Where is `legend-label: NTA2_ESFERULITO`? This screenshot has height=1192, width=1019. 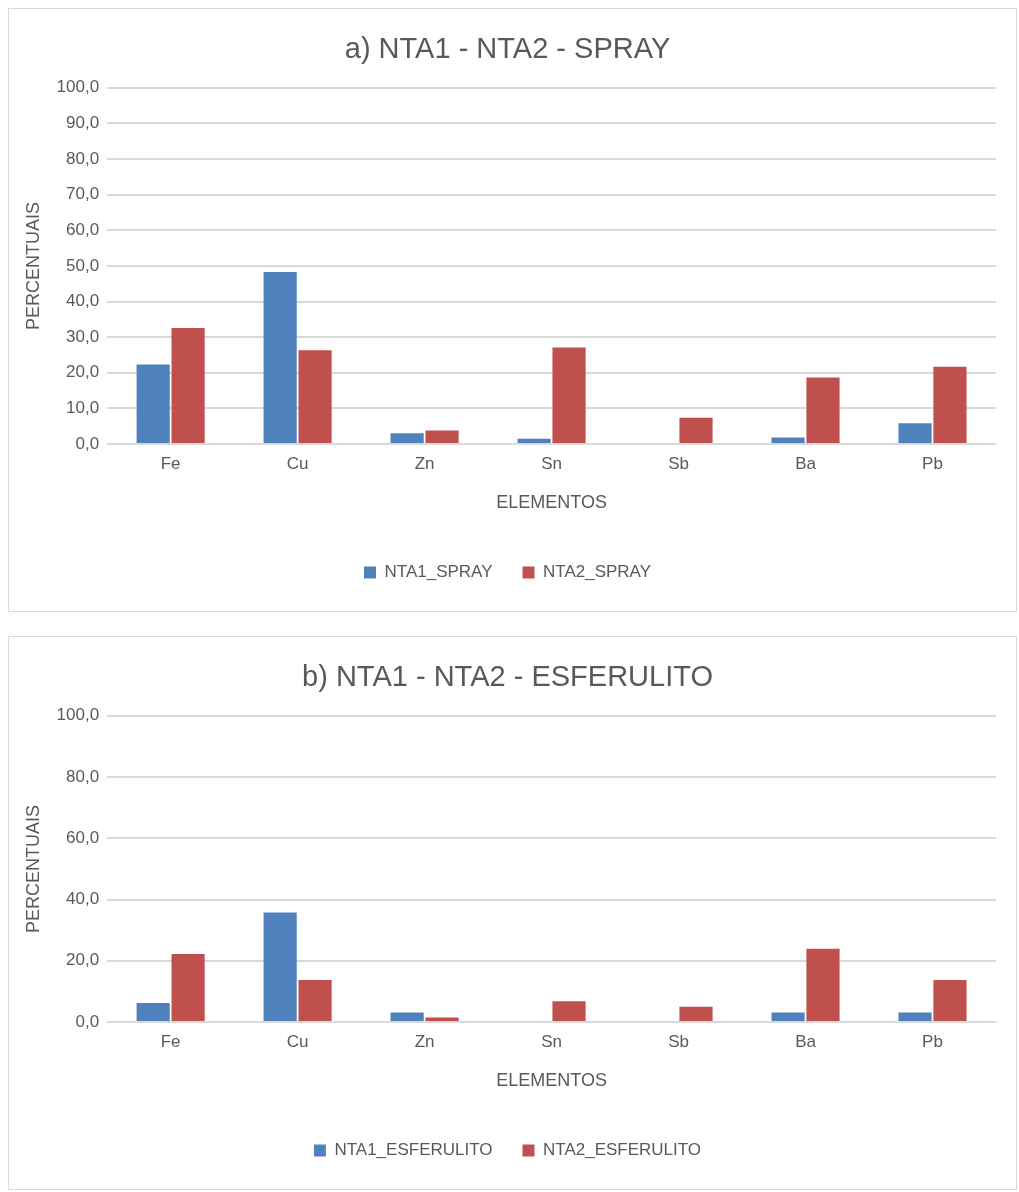
legend-label: NTA2_ESFERULITO is located at coordinates (622, 1150).